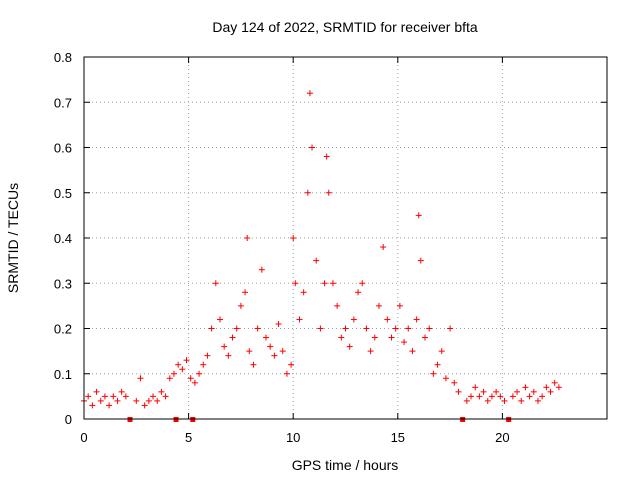  I want to click on x-tick-label: 10, so click(293, 437).